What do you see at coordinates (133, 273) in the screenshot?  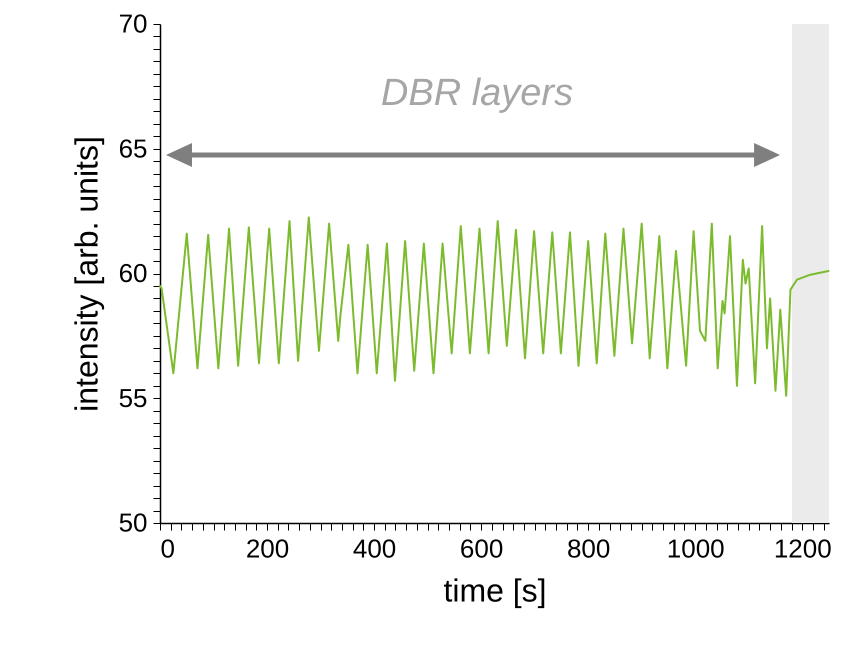 I see `y-tick-label: 60` at bounding box center [133, 273].